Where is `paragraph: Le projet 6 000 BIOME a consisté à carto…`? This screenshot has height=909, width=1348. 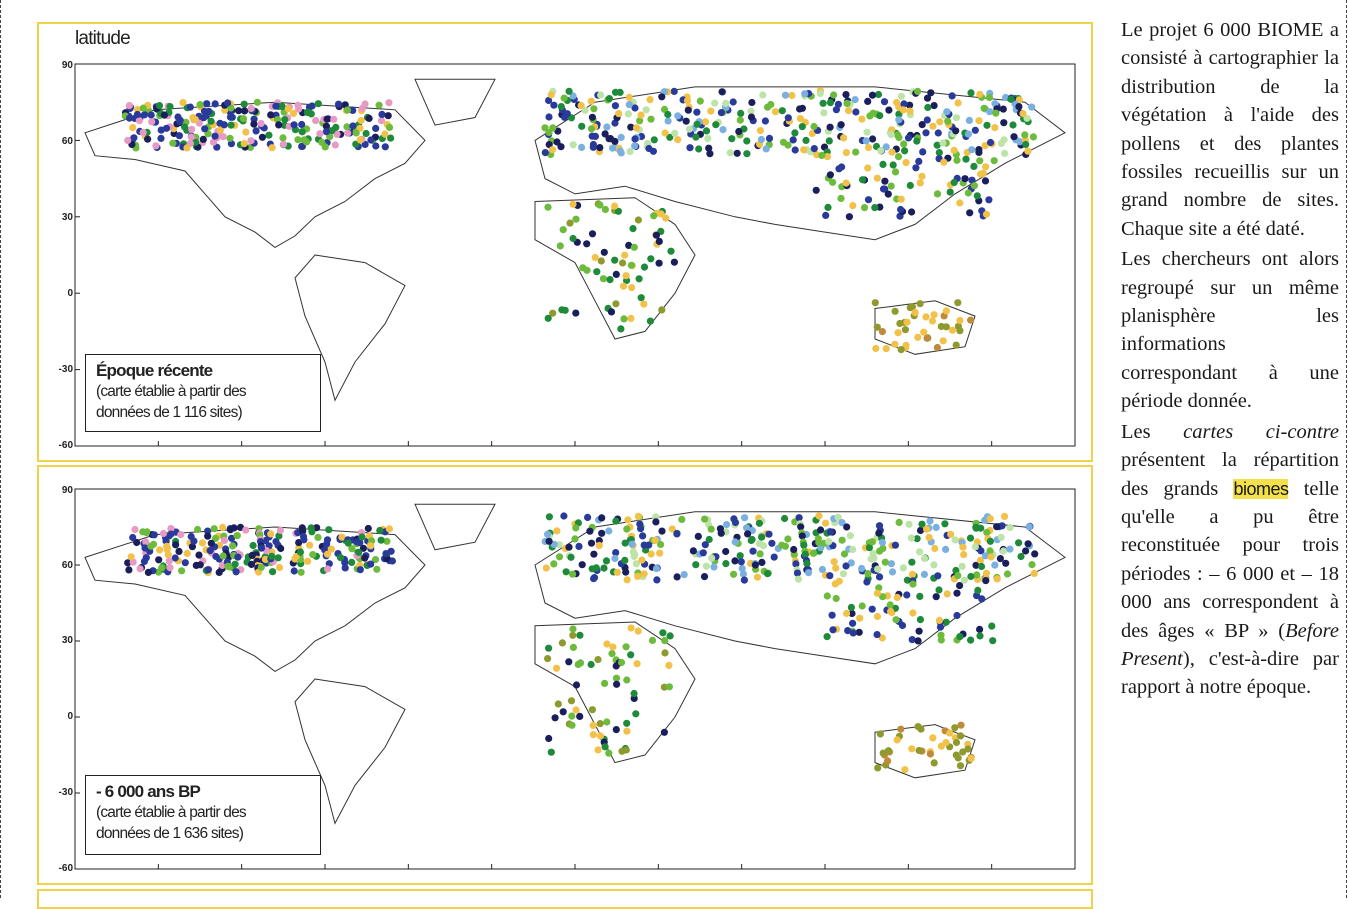
paragraph: Le projet 6 000 BIOME a consisté à carto… is located at coordinates (1230, 129).